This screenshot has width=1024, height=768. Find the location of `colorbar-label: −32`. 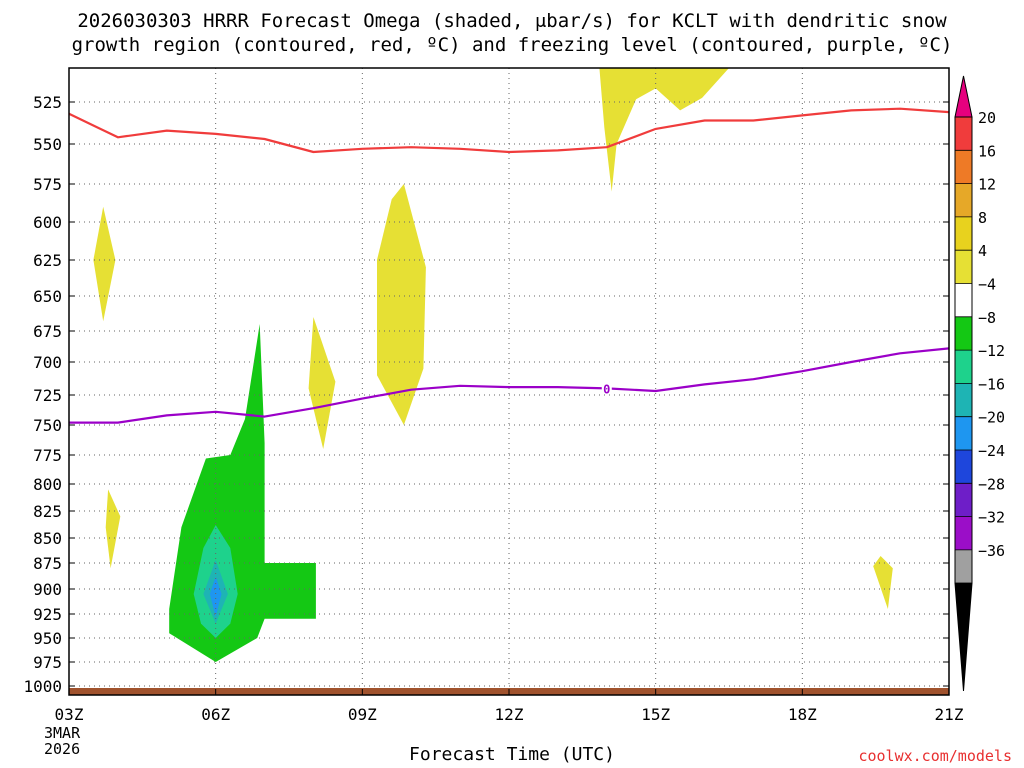

colorbar-label: −32 is located at coordinates (991, 518).